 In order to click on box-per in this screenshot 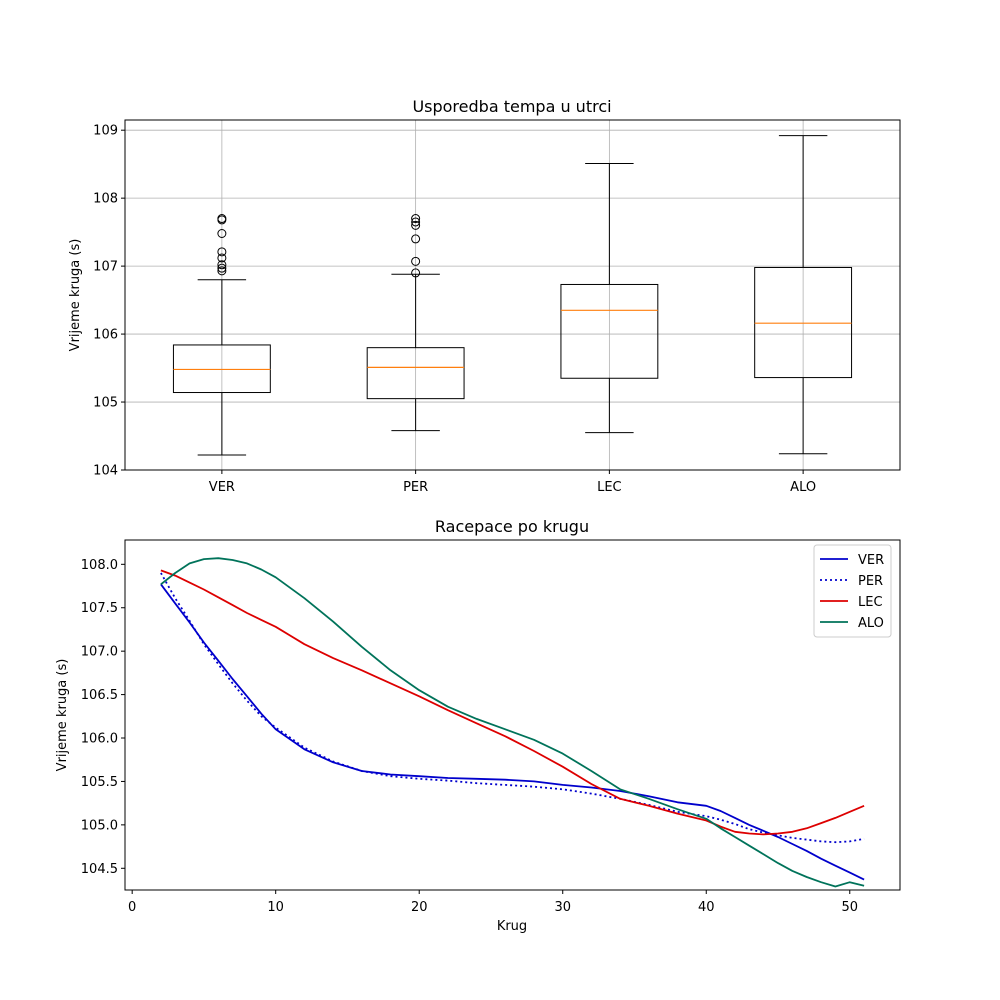, I will do `click(415, 323)`.